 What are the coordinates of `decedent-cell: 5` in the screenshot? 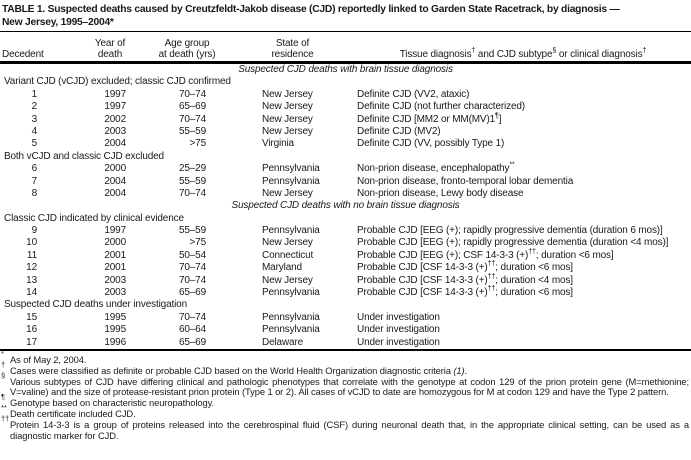 It's located at (34, 144).